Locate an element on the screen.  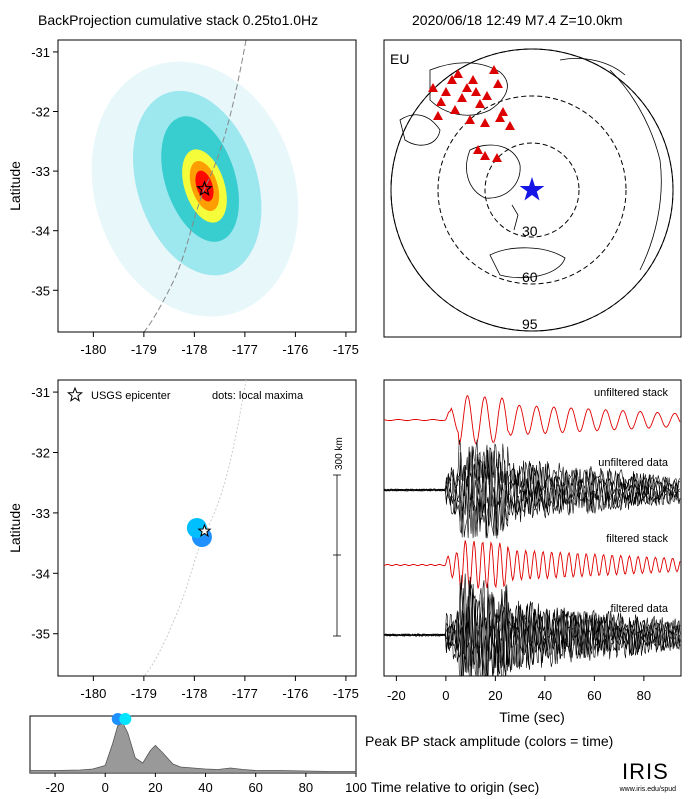
iris-logo: IRIS www.iris.edu/spud is located at coordinates (648, 776).